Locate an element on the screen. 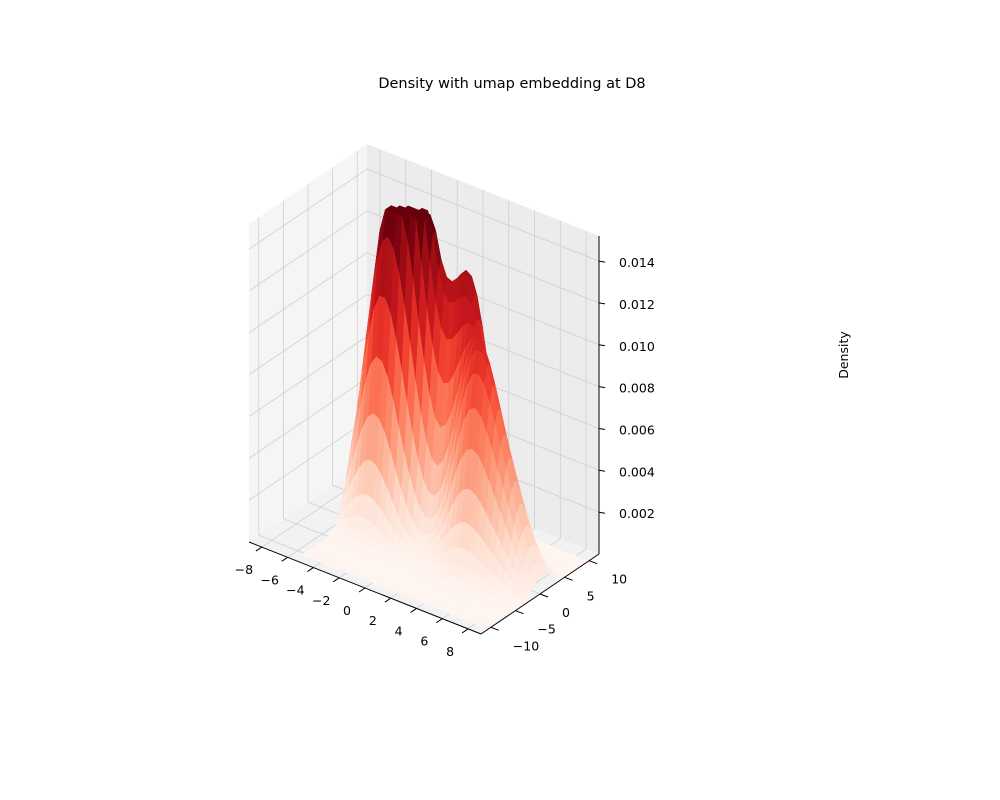 The height and width of the screenshot is (800, 1000). y-tick-label: 10 is located at coordinates (619, 579).